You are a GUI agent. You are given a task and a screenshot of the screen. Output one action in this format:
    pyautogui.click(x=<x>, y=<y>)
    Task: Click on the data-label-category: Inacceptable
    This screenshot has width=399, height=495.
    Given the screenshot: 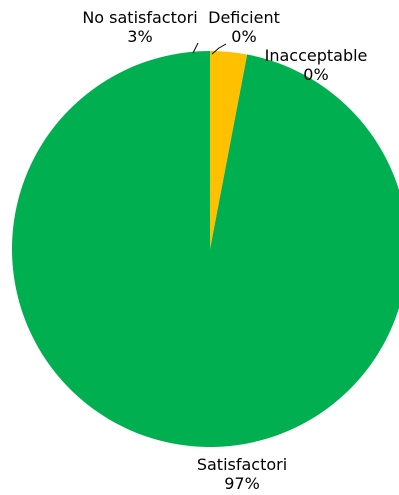 What is the action you would take?
    pyautogui.click(x=316, y=55)
    